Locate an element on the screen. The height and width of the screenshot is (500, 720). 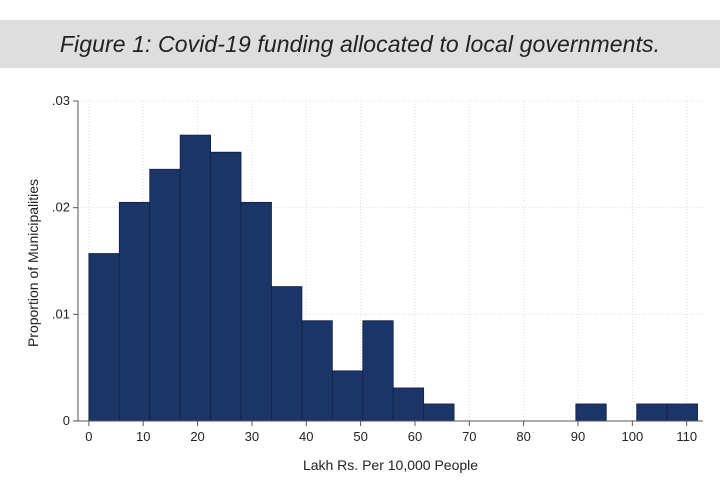
y-tick-label: .02 is located at coordinates (61, 207).